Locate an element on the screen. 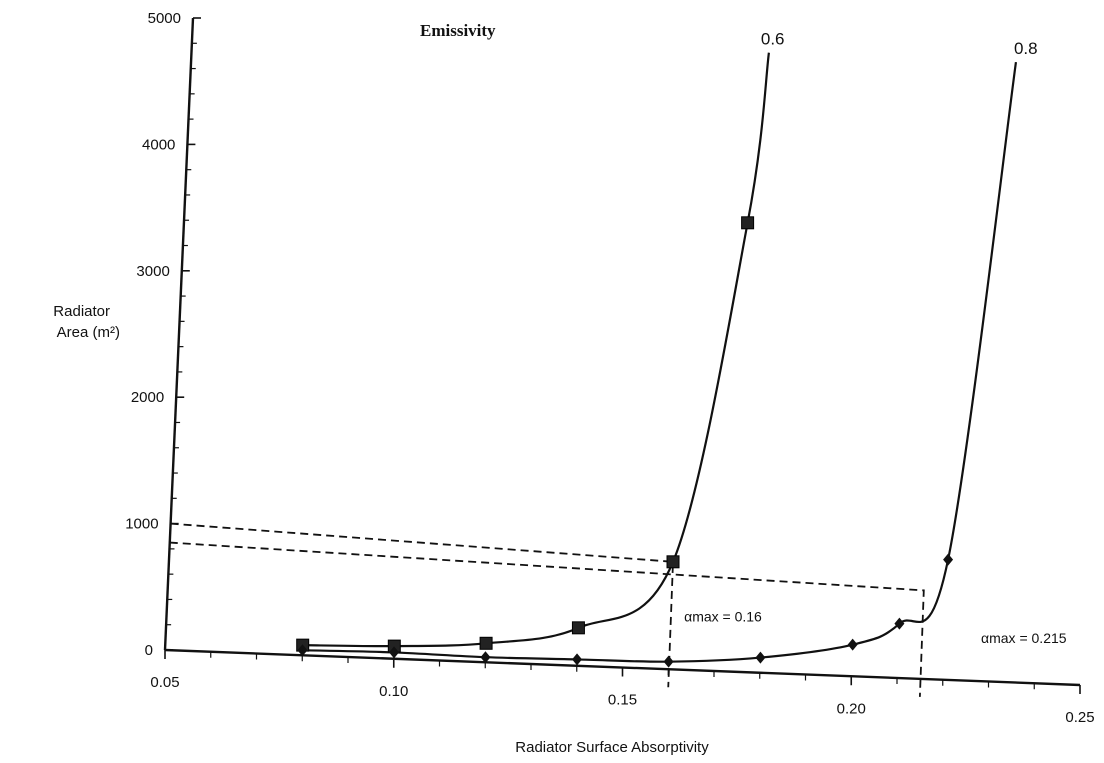 This screenshot has height=763, width=1104. x-tick-label: 0.10 is located at coordinates (393, 691).